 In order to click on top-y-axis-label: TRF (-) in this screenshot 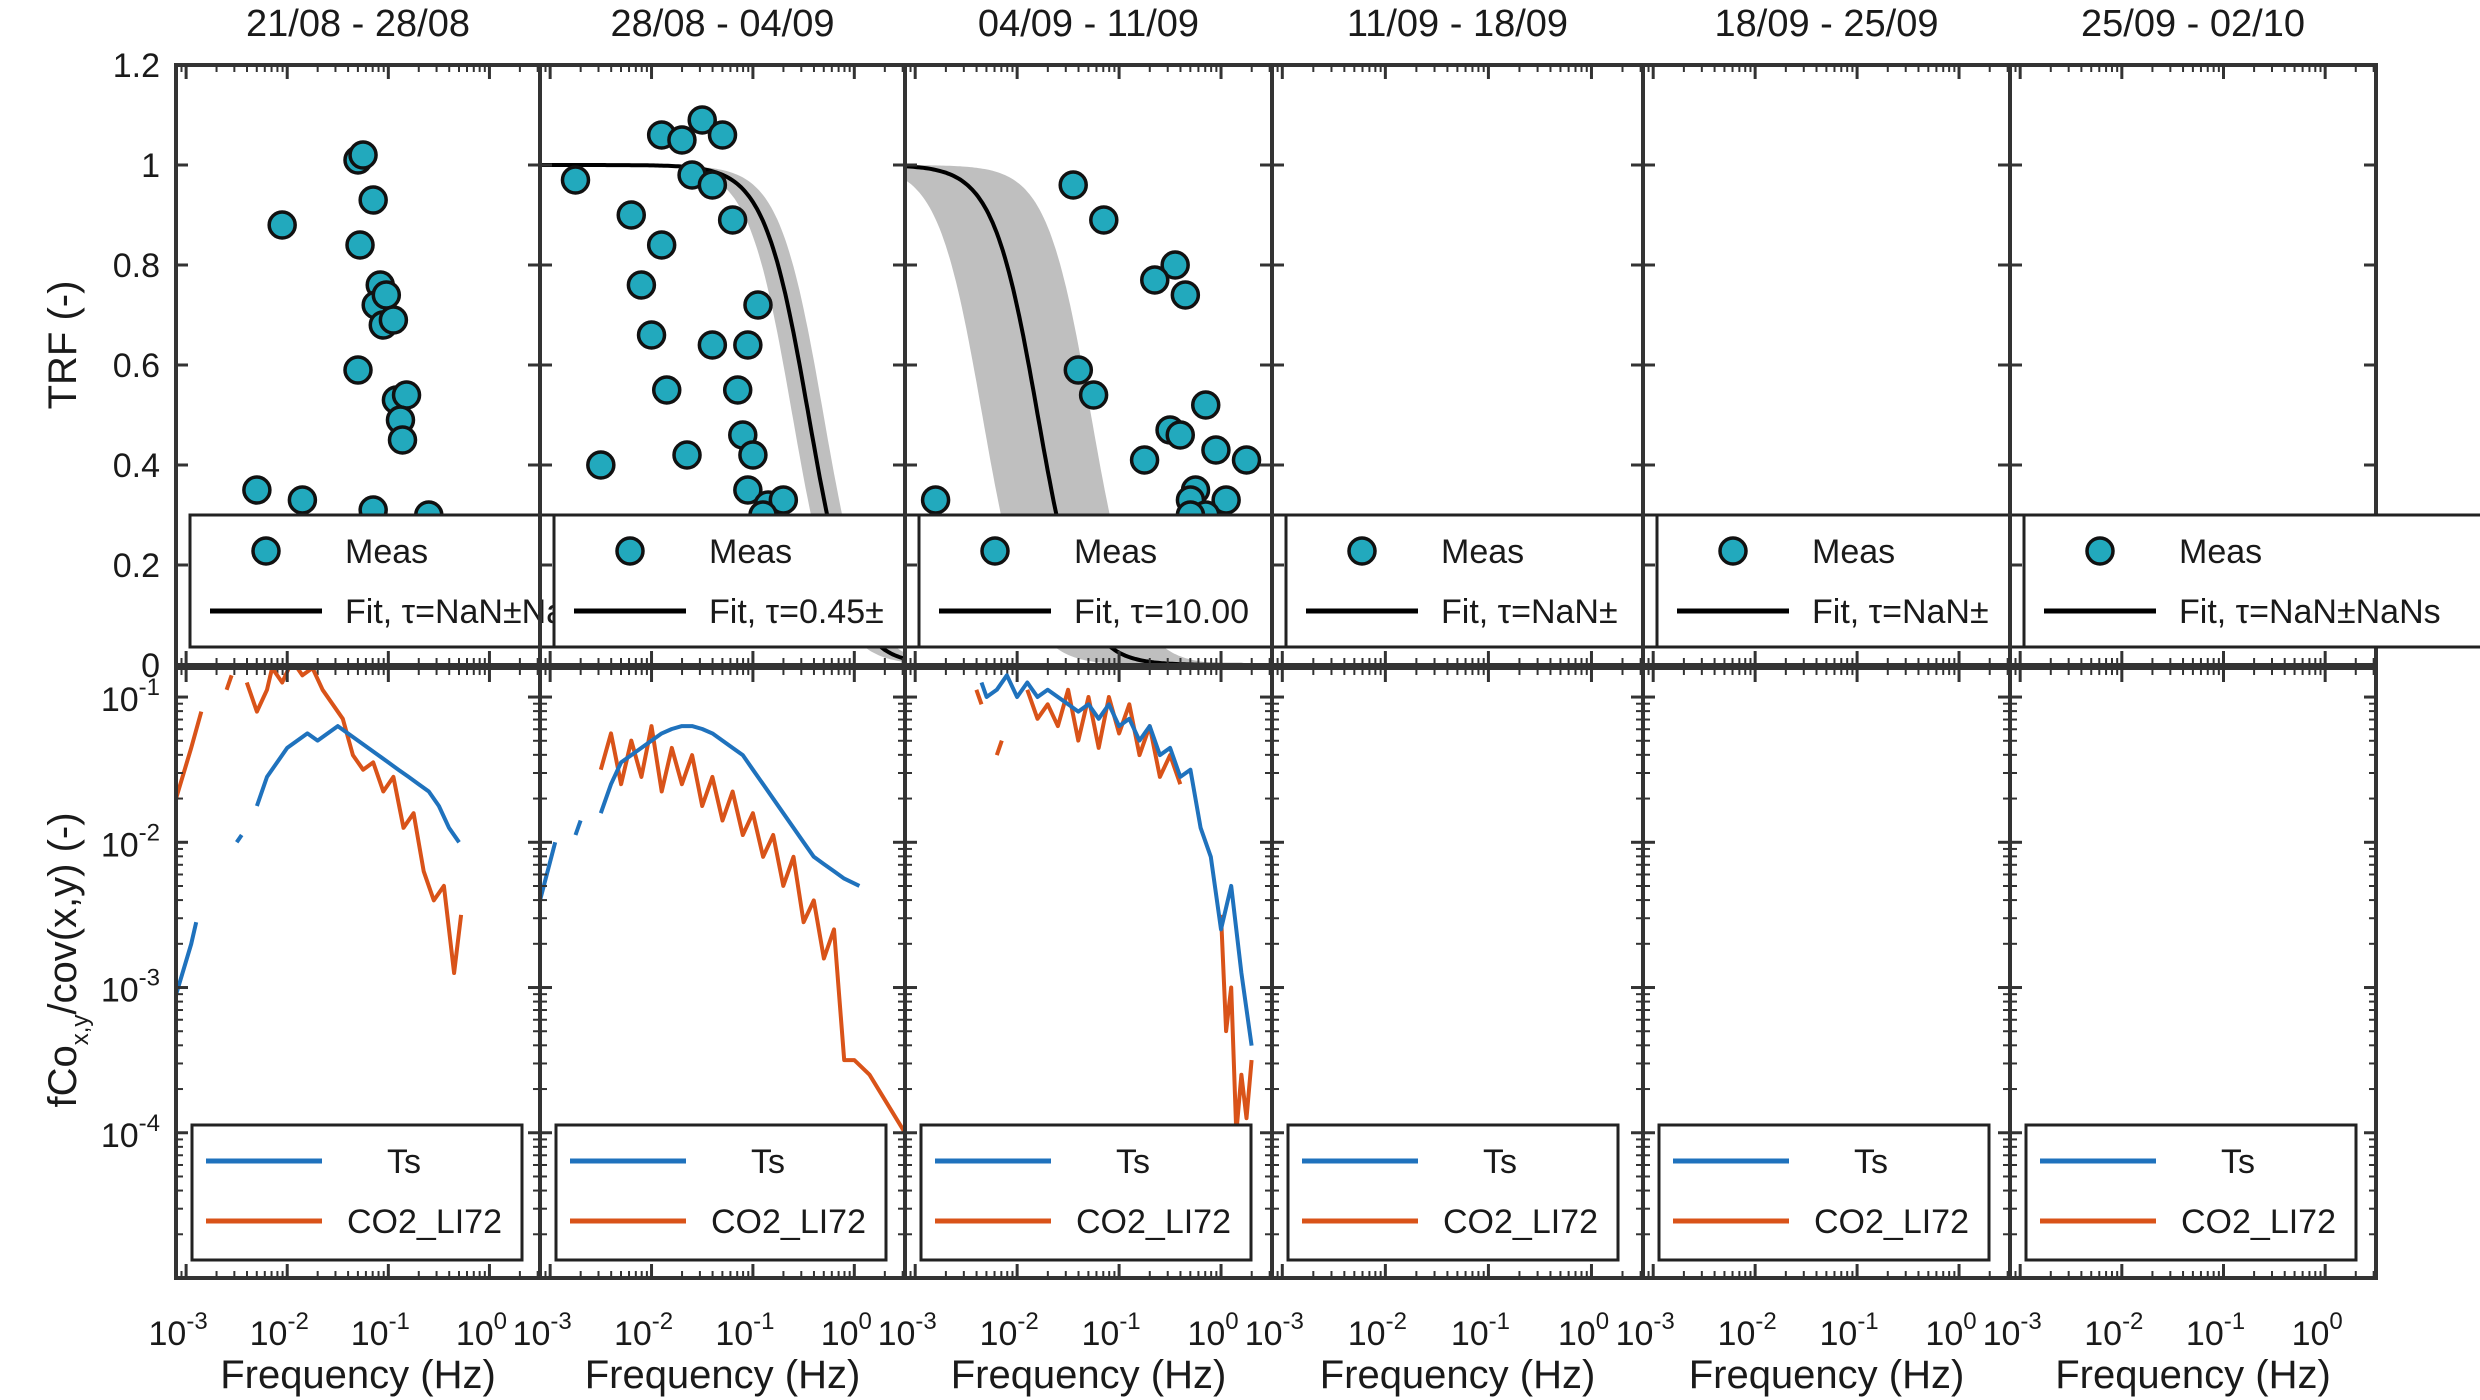, I will do `click(63, 345)`.